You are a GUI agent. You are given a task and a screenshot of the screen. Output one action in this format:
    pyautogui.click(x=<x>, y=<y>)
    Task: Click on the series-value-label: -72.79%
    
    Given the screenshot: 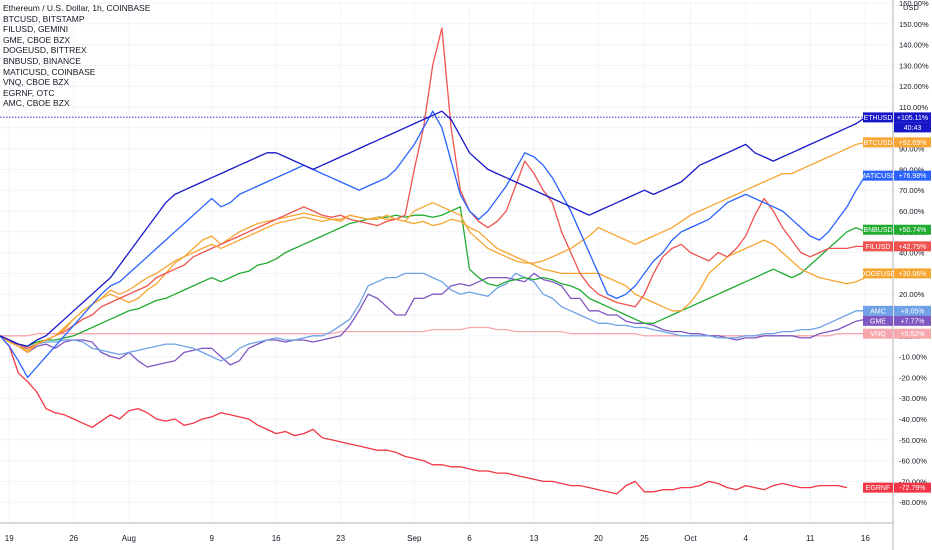 What is the action you would take?
    pyautogui.click(x=912, y=488)
    